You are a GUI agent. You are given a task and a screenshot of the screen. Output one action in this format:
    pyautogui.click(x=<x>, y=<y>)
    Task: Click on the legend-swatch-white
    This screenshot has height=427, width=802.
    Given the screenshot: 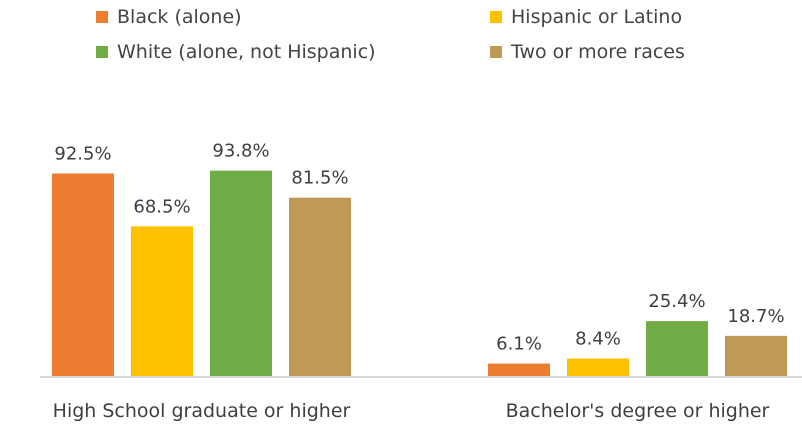 What is the action you would take?
    pyautogui.click(x=102, y=52)
    